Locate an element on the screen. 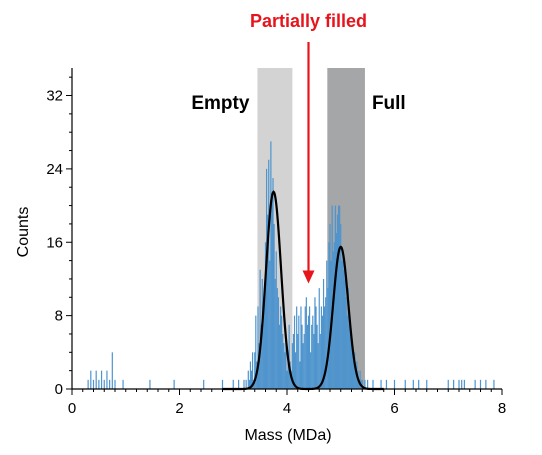 The image size is (542, 455). x-tick-label: 0 is located at coordinates (72, 408).